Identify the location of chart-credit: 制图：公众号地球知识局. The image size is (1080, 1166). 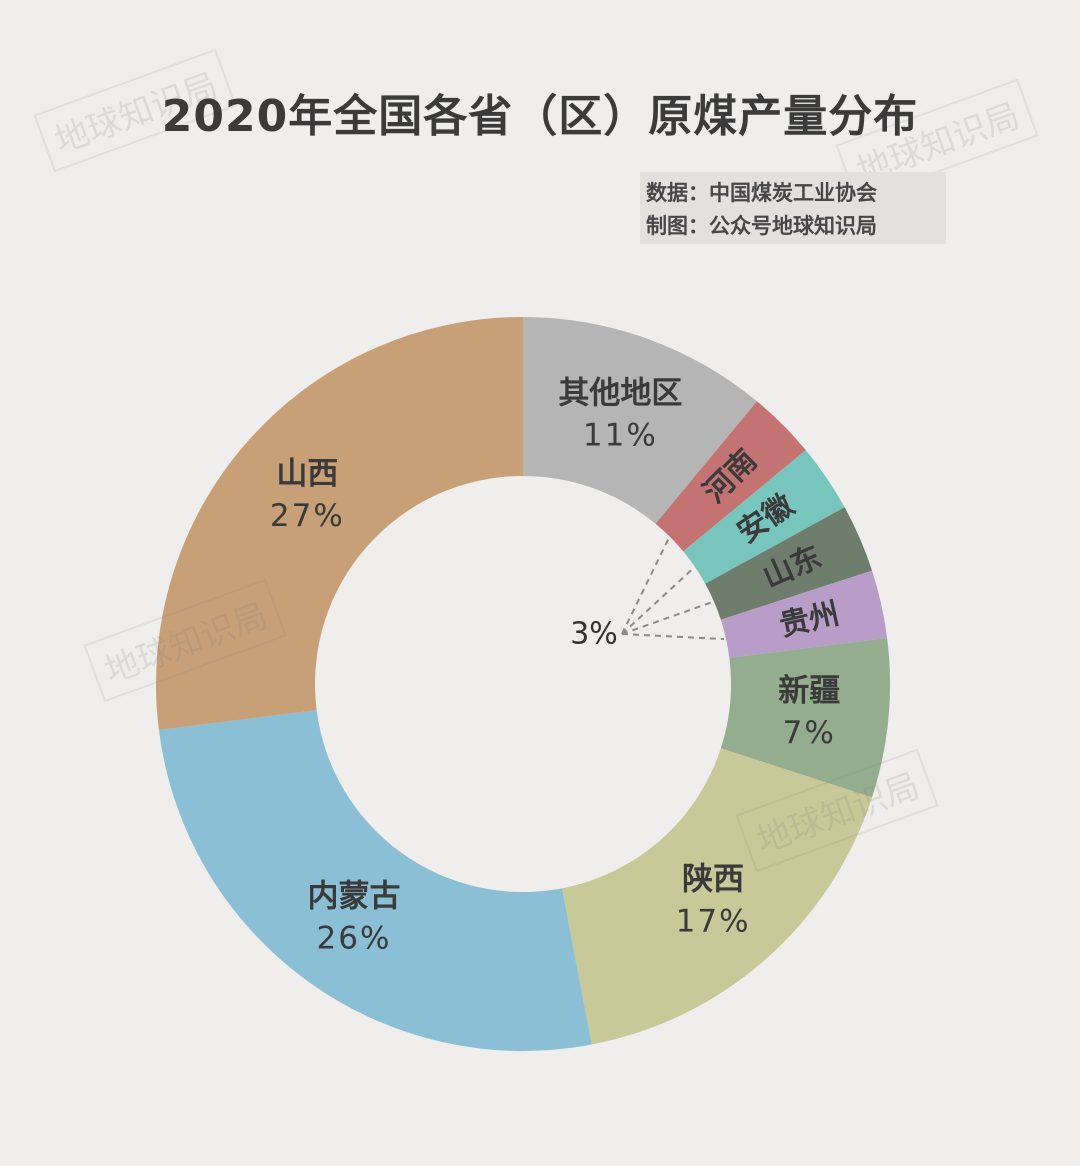
(761, 226).